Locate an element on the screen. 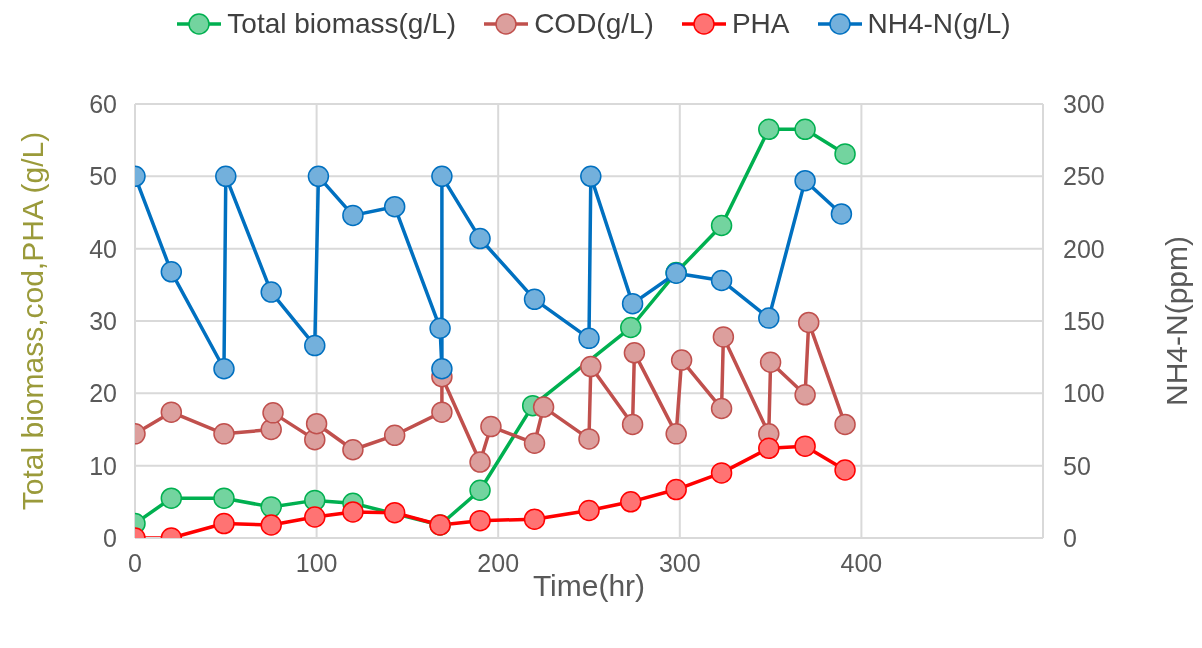  x-tick-label: 0 is located at coordinates (135, 562).